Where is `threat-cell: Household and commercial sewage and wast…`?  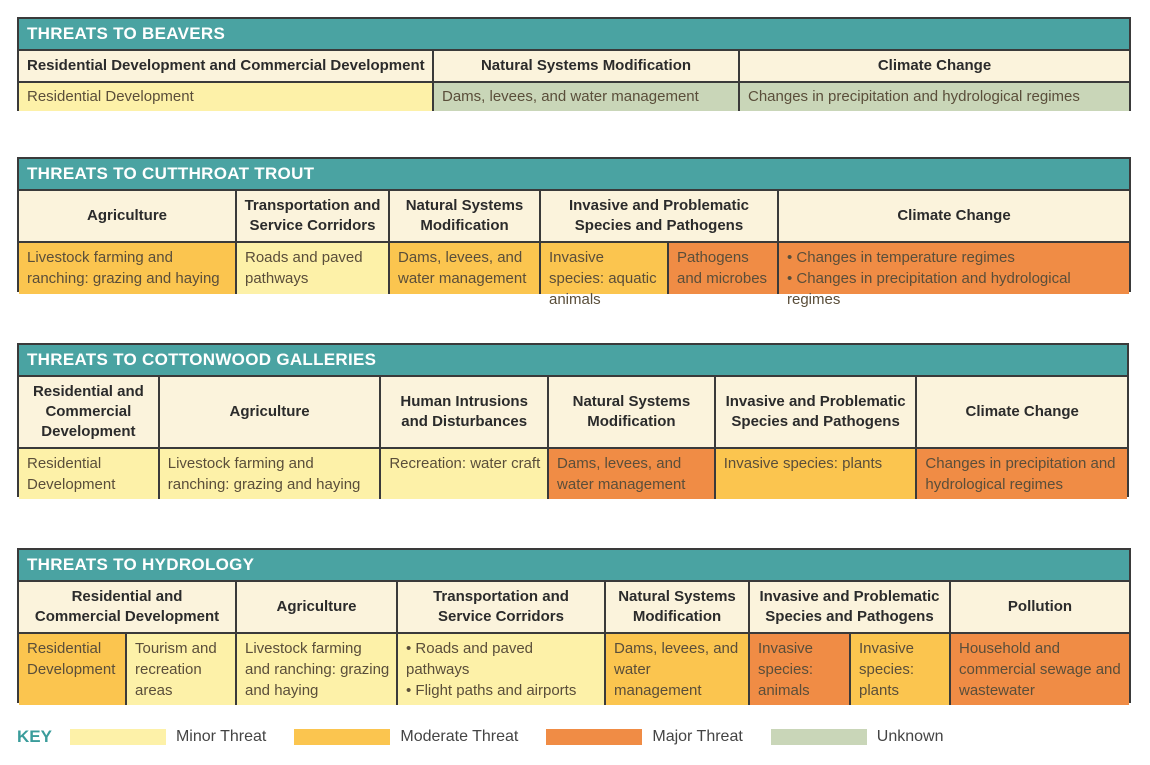 threat-cell: Household and commercial sewage and wast… is located at coordinates (1039, 669).